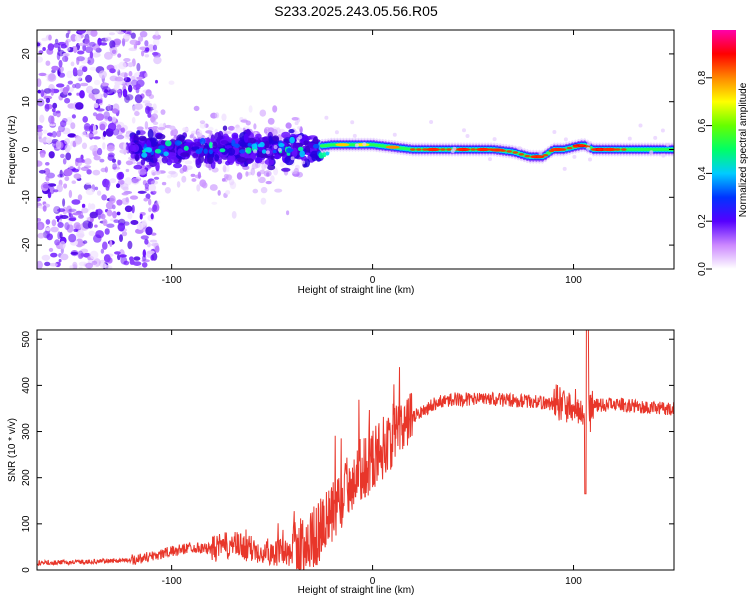 This screenshot has width=750, height=600. I want to click on colorbar-tick-label: 0.4, so click(702, 173).